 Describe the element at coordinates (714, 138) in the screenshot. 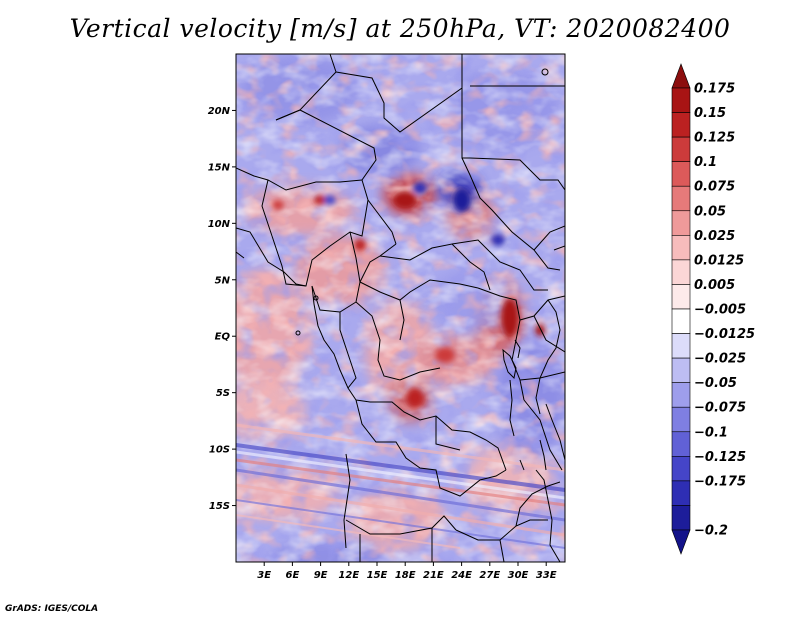

I see `colorbar-label: 0.125` at that location.